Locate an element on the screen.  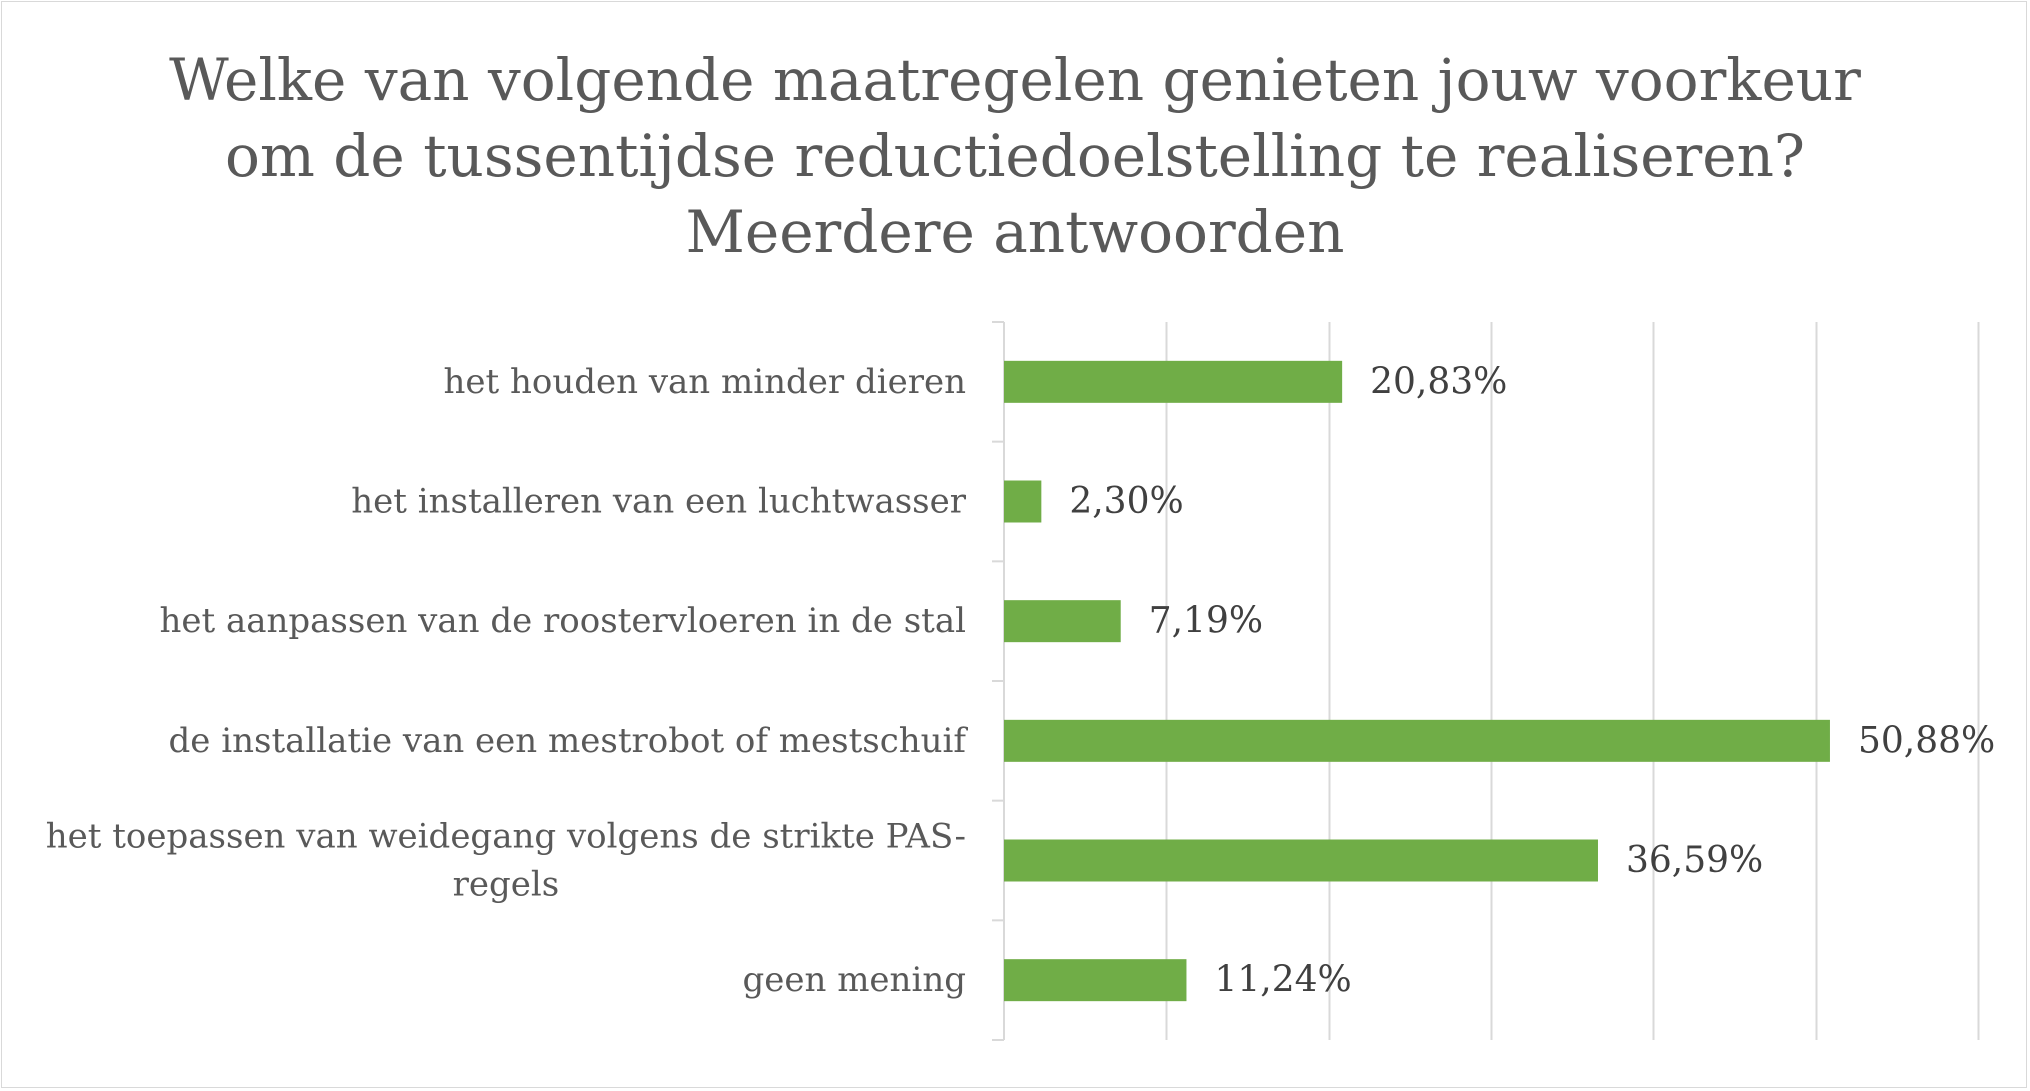
data-label: 2,30% is located at coordinates (1126, 501).